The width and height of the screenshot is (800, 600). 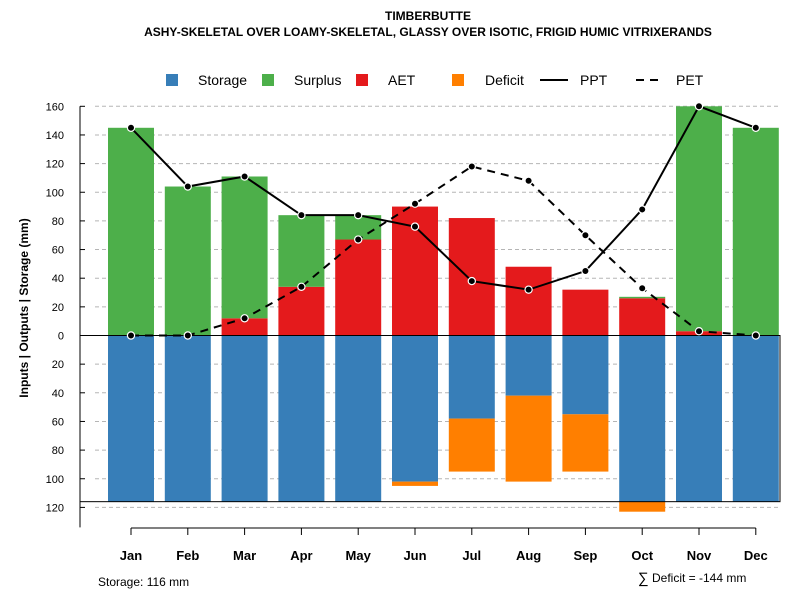 I want to click on point-ppt-aug, so click(x=528, y=289).